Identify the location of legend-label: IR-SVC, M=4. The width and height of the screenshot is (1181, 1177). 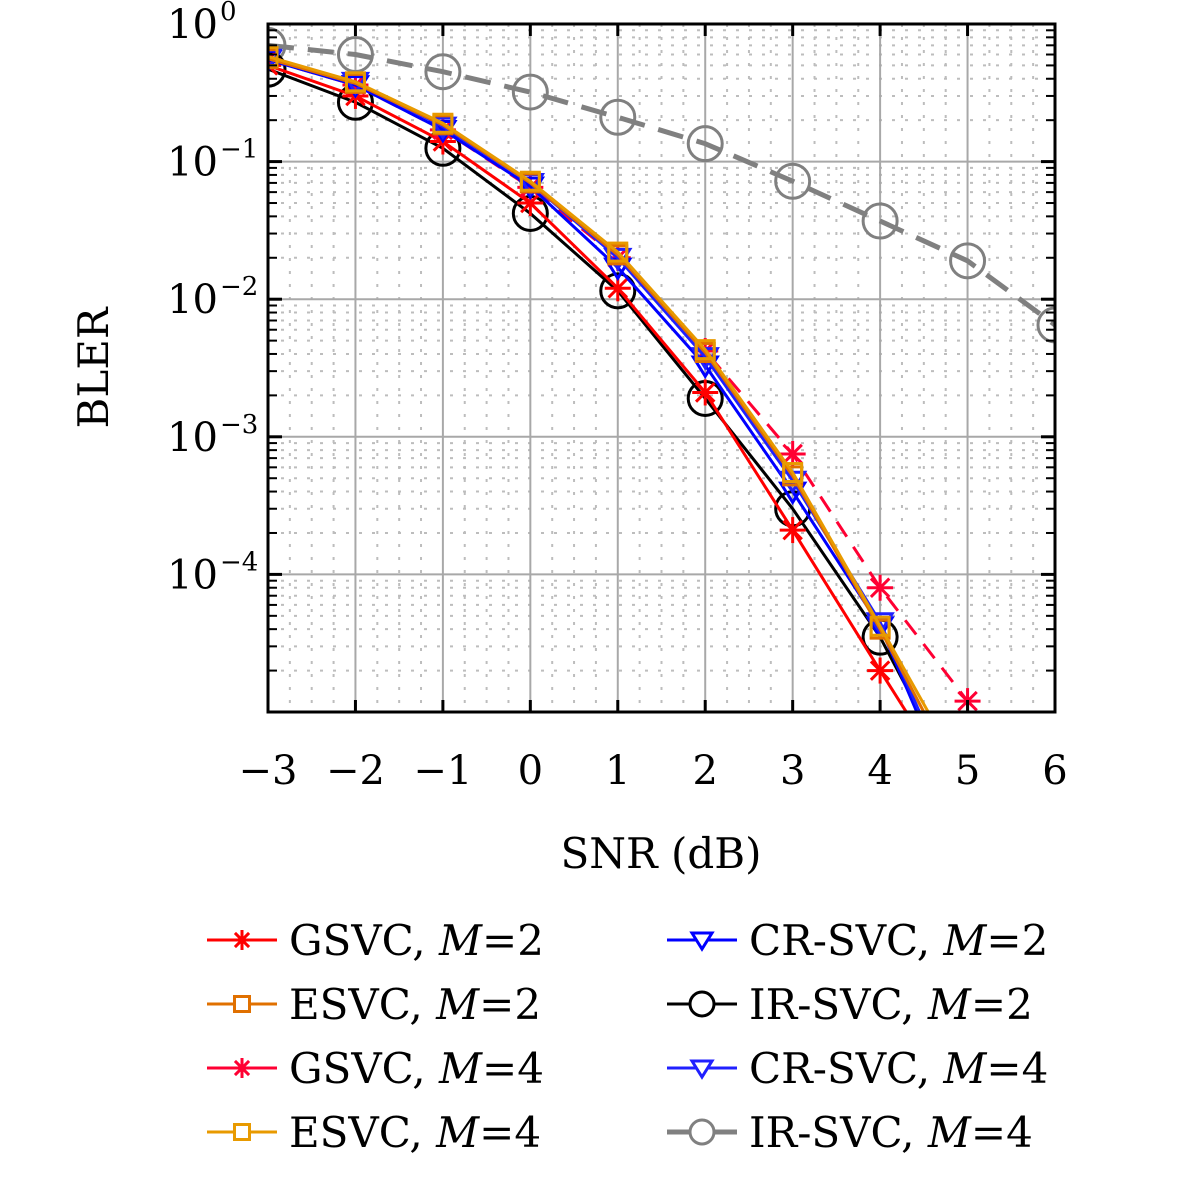
(891, 1132).